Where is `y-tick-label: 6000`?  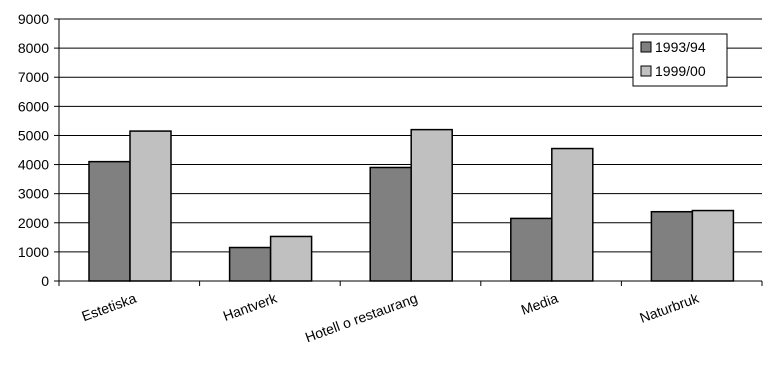 y-tick-label: 6000 is located at coordinates (33, 106).